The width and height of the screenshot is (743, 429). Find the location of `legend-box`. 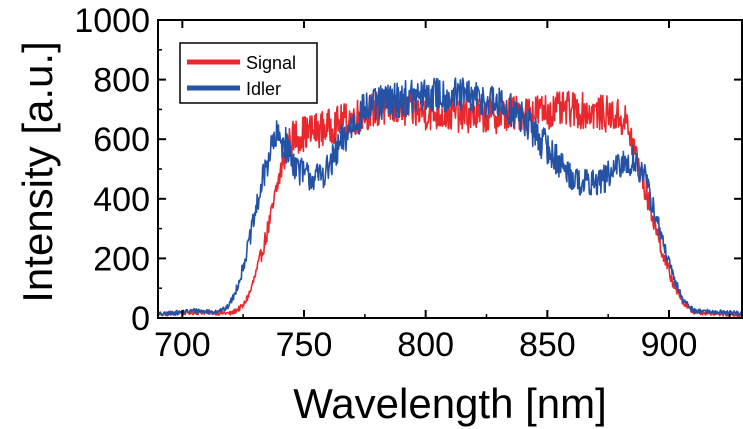

legend-box is located at coordinates (248, 73).